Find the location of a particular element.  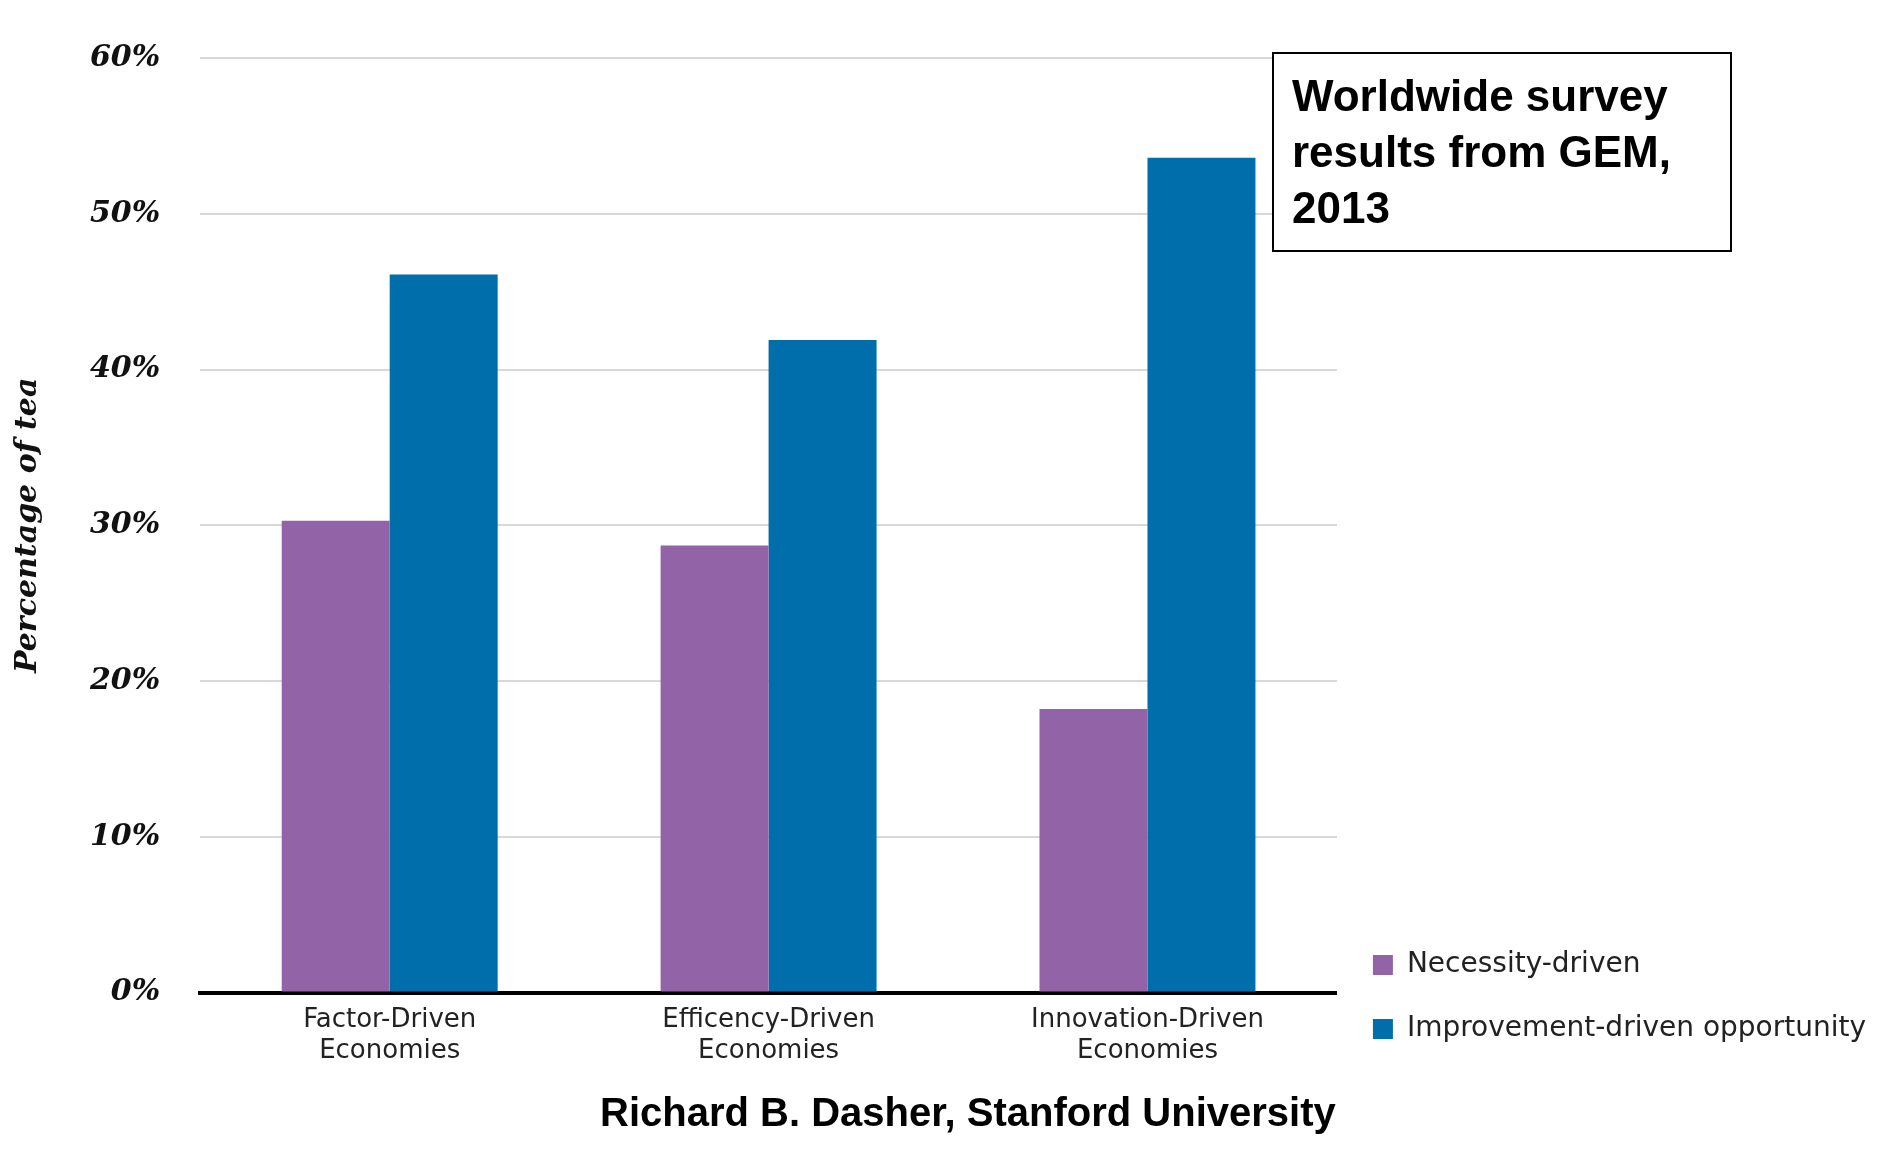

x-tick-label: Efficency-Driven Economies is located at coordinates (768, 1033).